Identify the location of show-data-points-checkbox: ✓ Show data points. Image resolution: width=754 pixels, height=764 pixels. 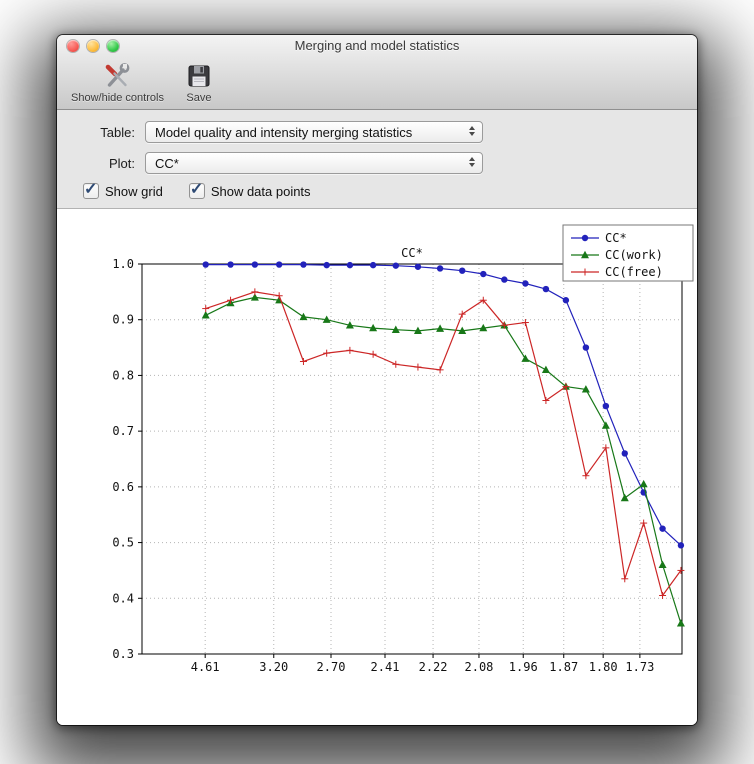
(249, 190).